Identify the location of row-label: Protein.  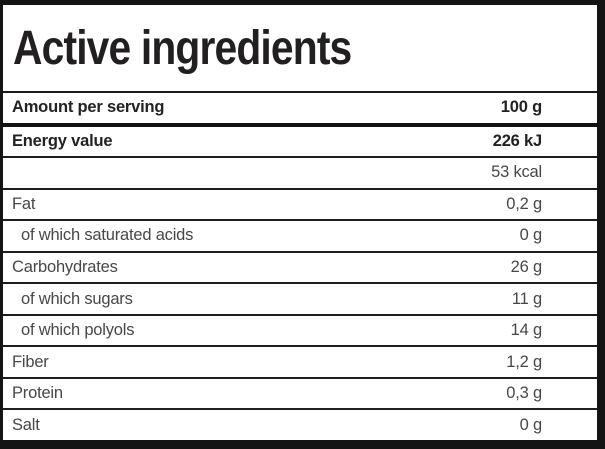
(37, 393).